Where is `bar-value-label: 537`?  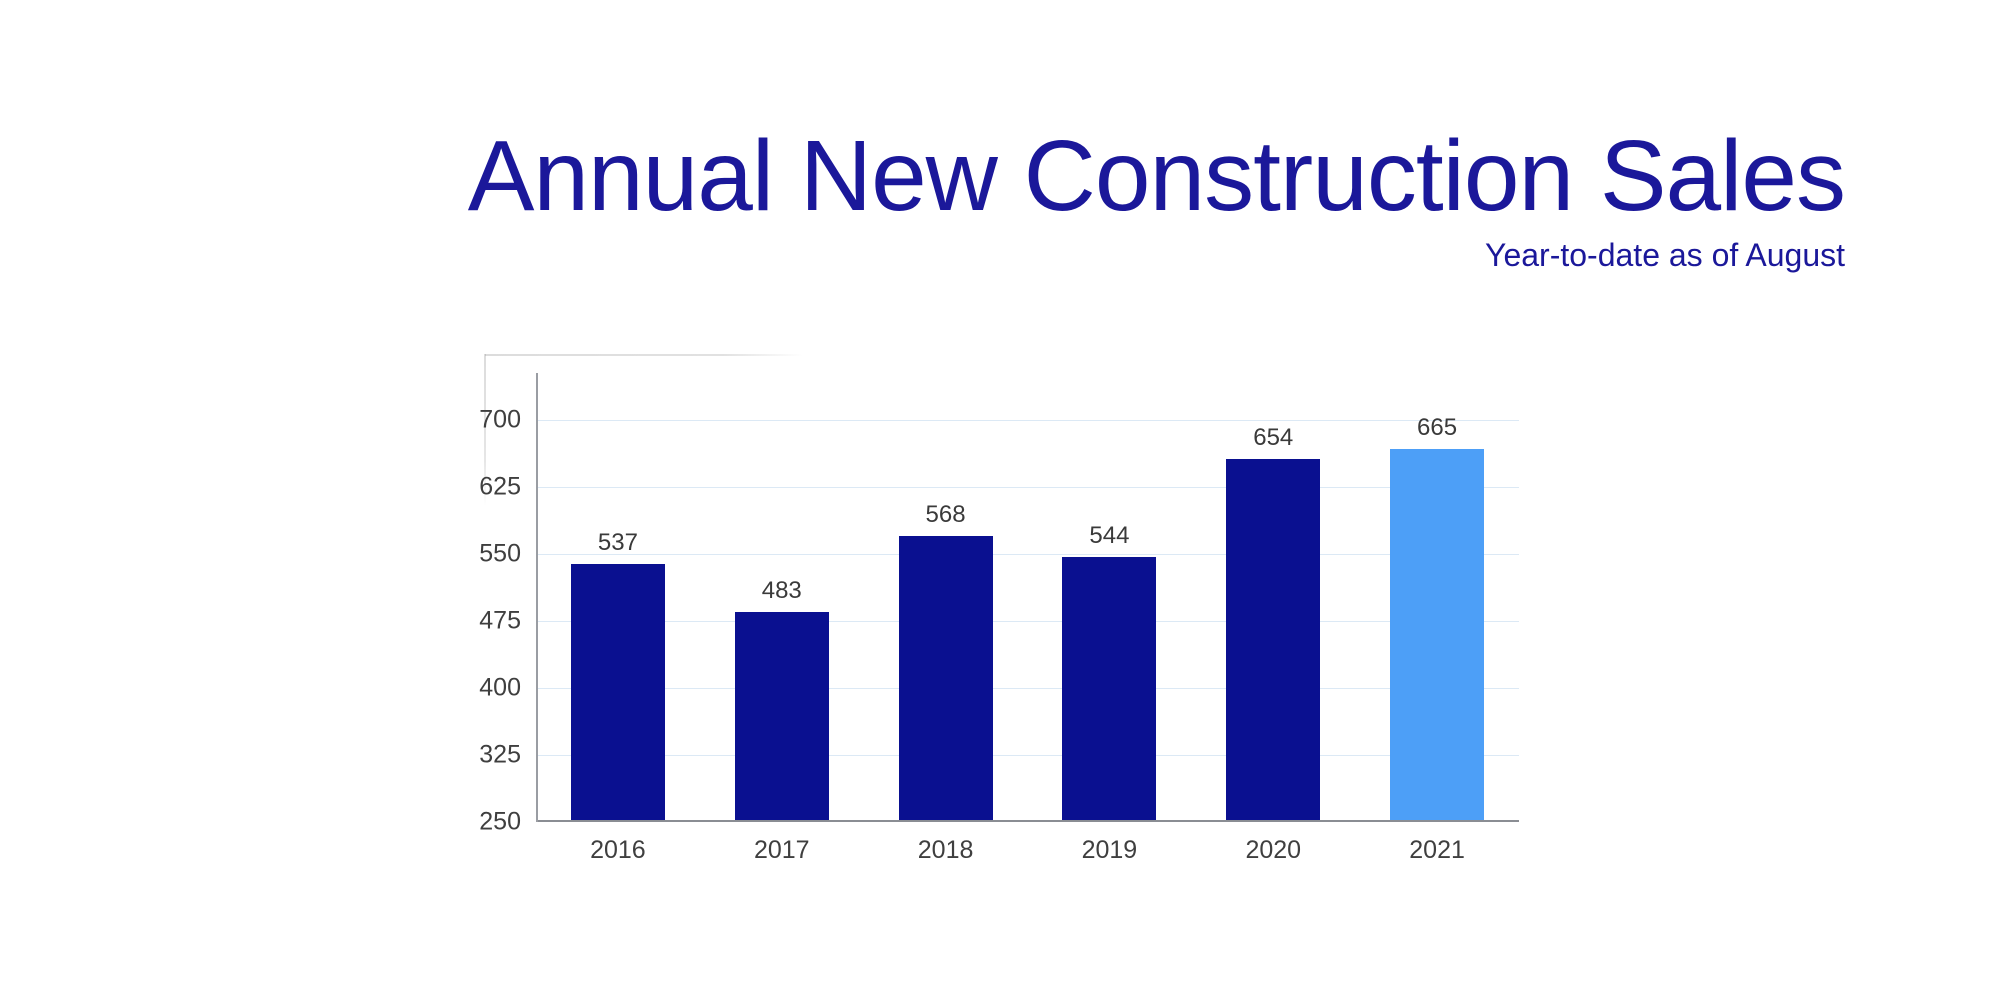 bar-value-label: 537 is located at coordinates (617, 542).